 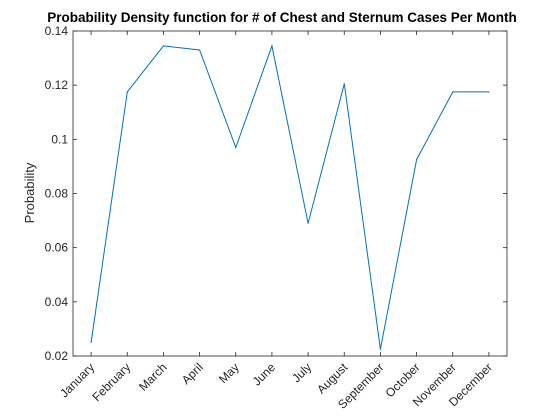 What do you see at coordinates (57, 302) in the screenshot?
I see `y-tick-label: 0.04` at bounding box center [57, 302].